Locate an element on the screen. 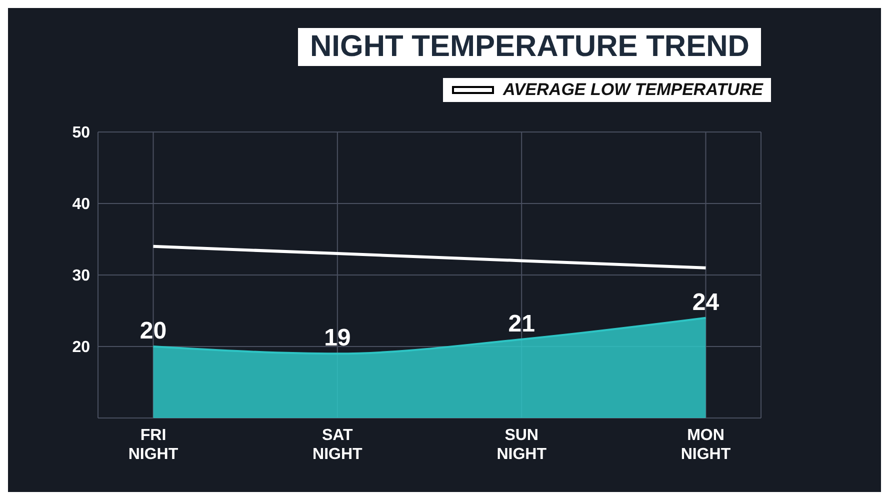  x-tick-label: FRI NIGHT is located at coordinates (153, 445).